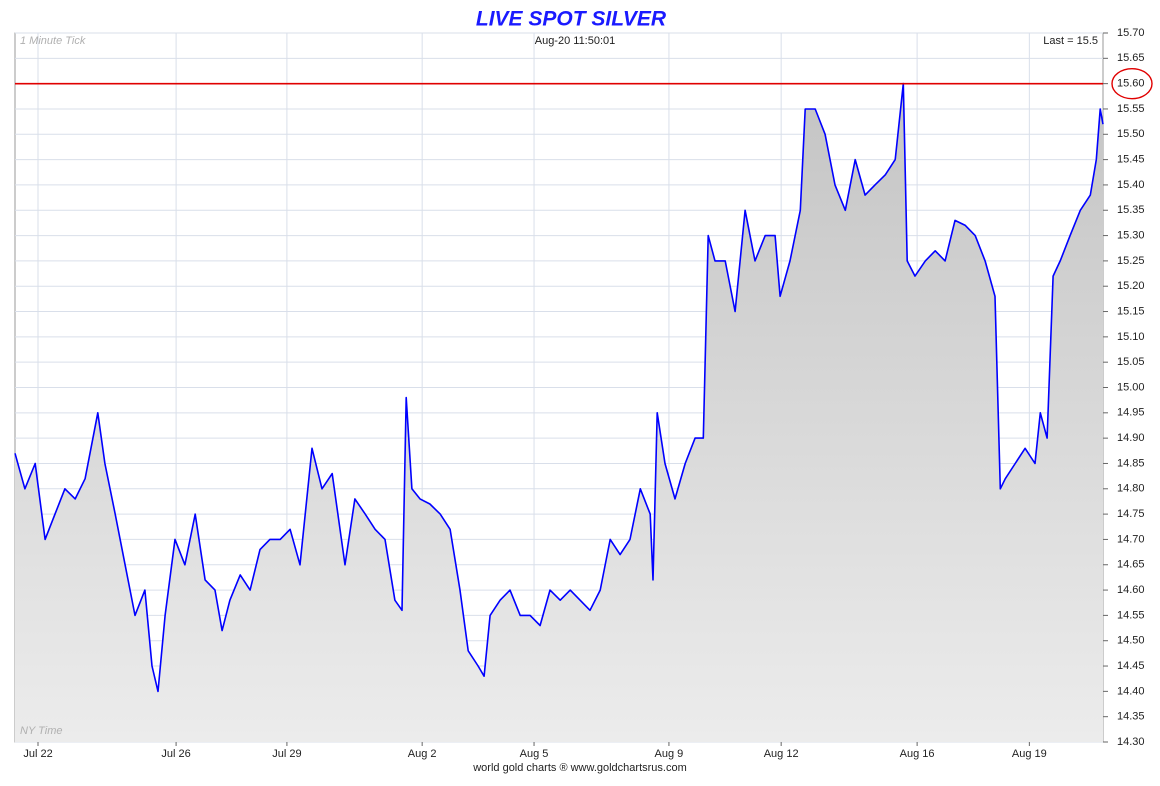 Image resolution: width=1160 pixels, height=786 pixels. I want to click on y-tick-label: 15.10, so click(1131, 337).